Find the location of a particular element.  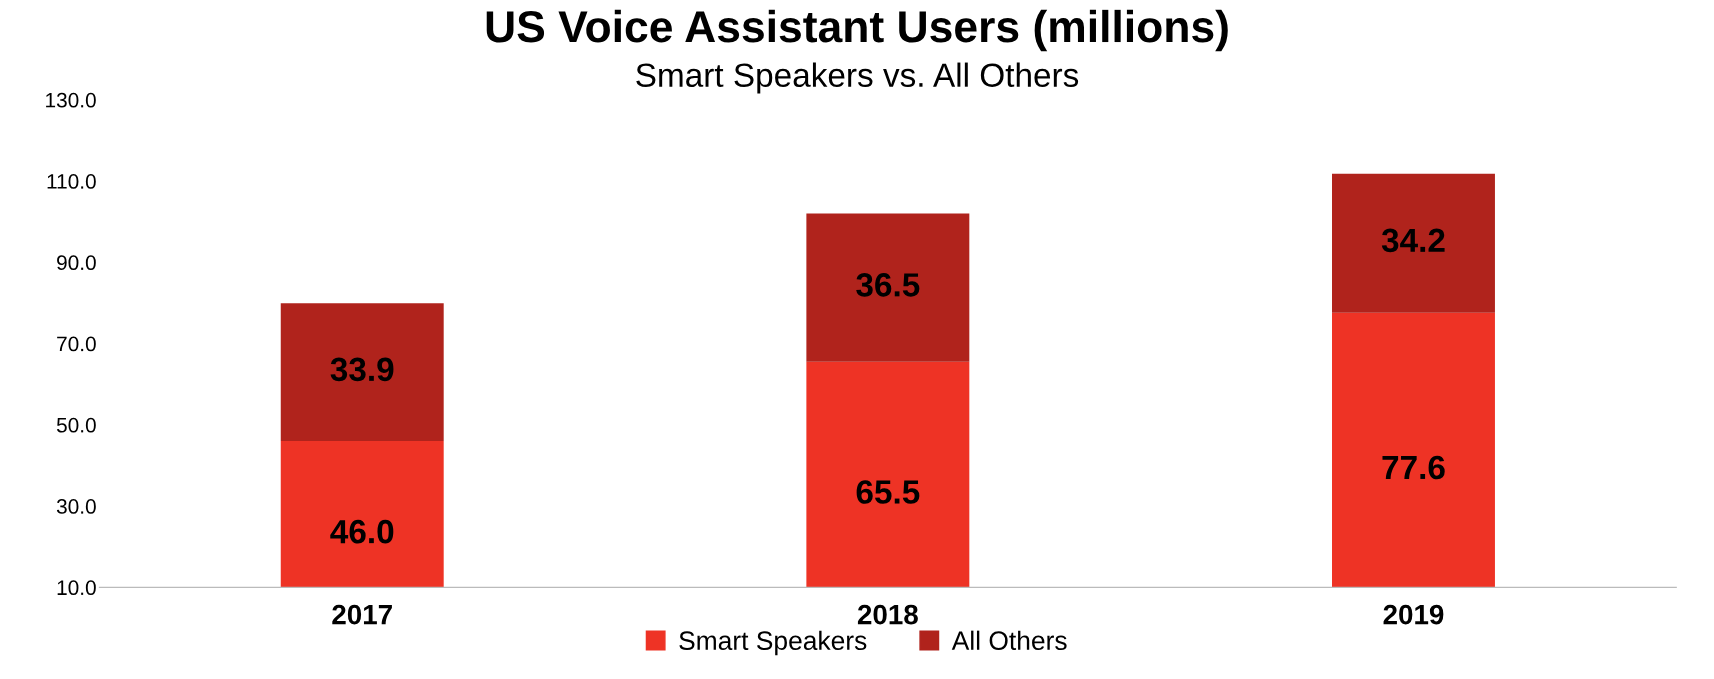

y-tick-label: 70.0 is located at coordinates (76, 344).